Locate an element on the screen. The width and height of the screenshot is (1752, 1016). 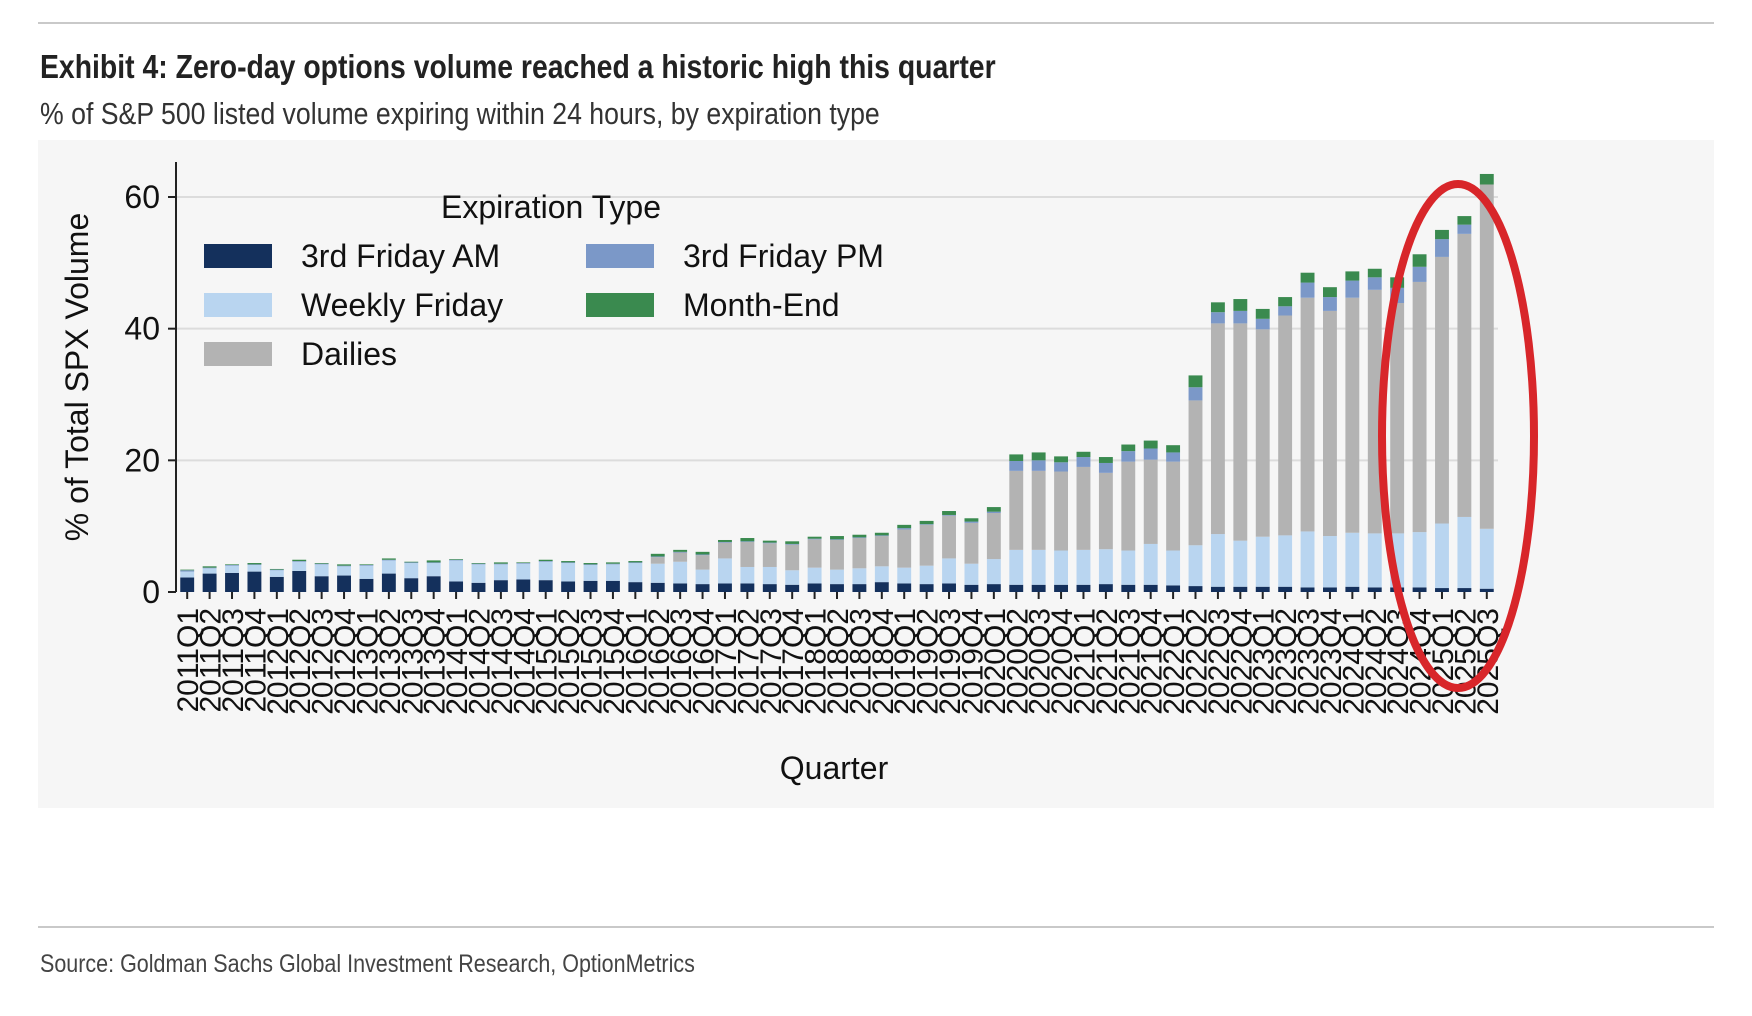
x-tick-label: 2019Q2 is located at coordinates (928, 661).